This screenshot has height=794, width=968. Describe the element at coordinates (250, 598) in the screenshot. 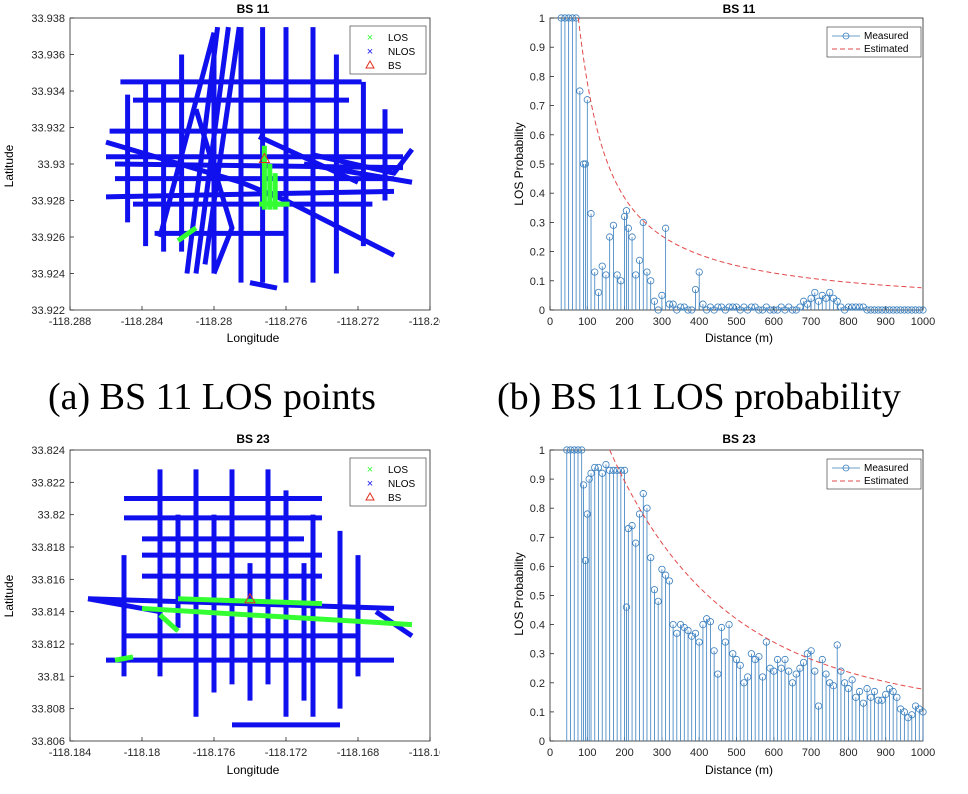

I see `bs-marker` at that location.